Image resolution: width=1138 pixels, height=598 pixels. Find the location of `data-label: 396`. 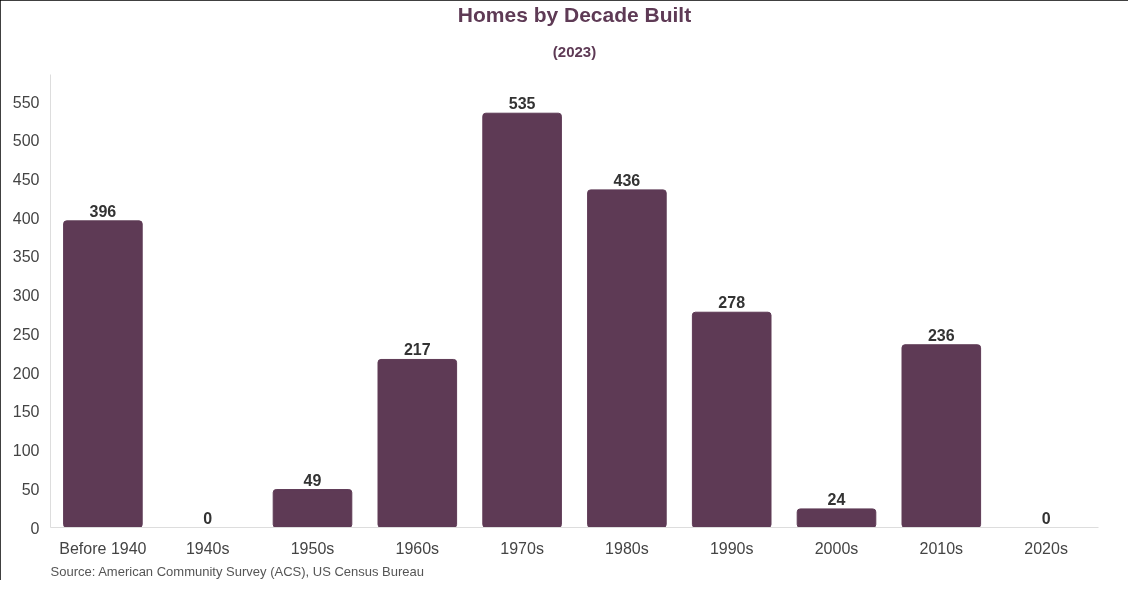

data-label: 396 is located at coordinates (103, 211).